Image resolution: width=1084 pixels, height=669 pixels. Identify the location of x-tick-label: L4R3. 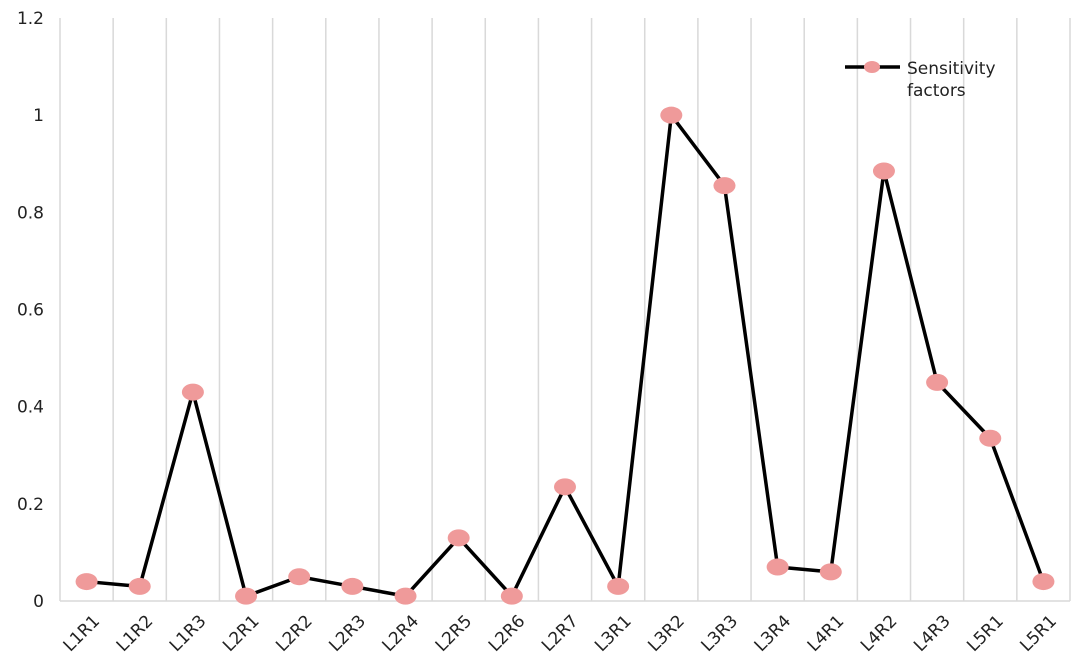
(932, 633).